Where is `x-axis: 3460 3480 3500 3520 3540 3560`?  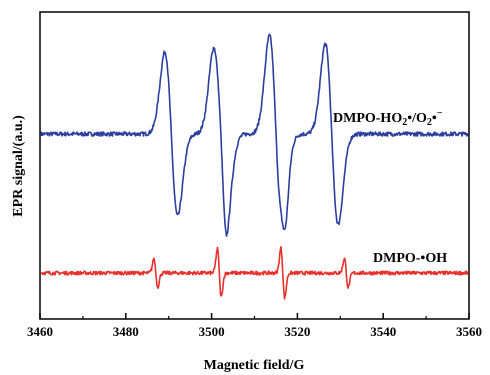 x-axis: 3460 3480 3500 3520 3540 3560 is located at coordinates (254, 326).